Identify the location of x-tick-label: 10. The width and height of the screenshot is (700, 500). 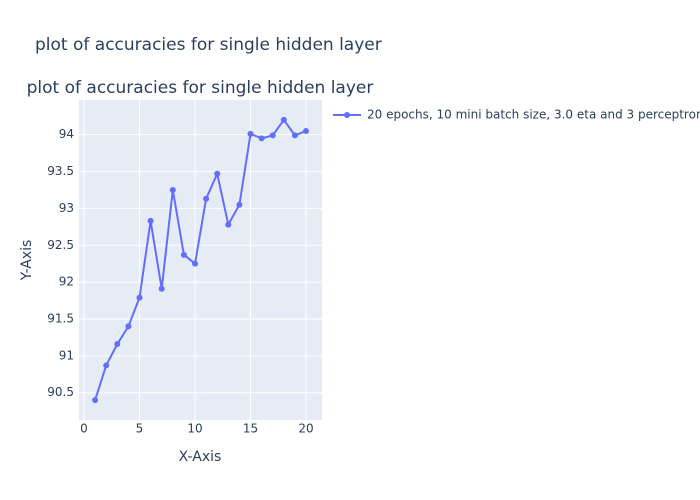
(194, 429).